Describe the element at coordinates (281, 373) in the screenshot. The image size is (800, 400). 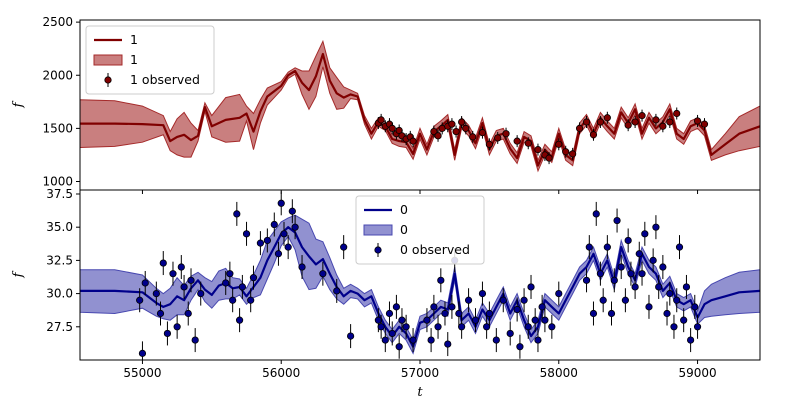
I see `x-tick-label: 56000` at that location.